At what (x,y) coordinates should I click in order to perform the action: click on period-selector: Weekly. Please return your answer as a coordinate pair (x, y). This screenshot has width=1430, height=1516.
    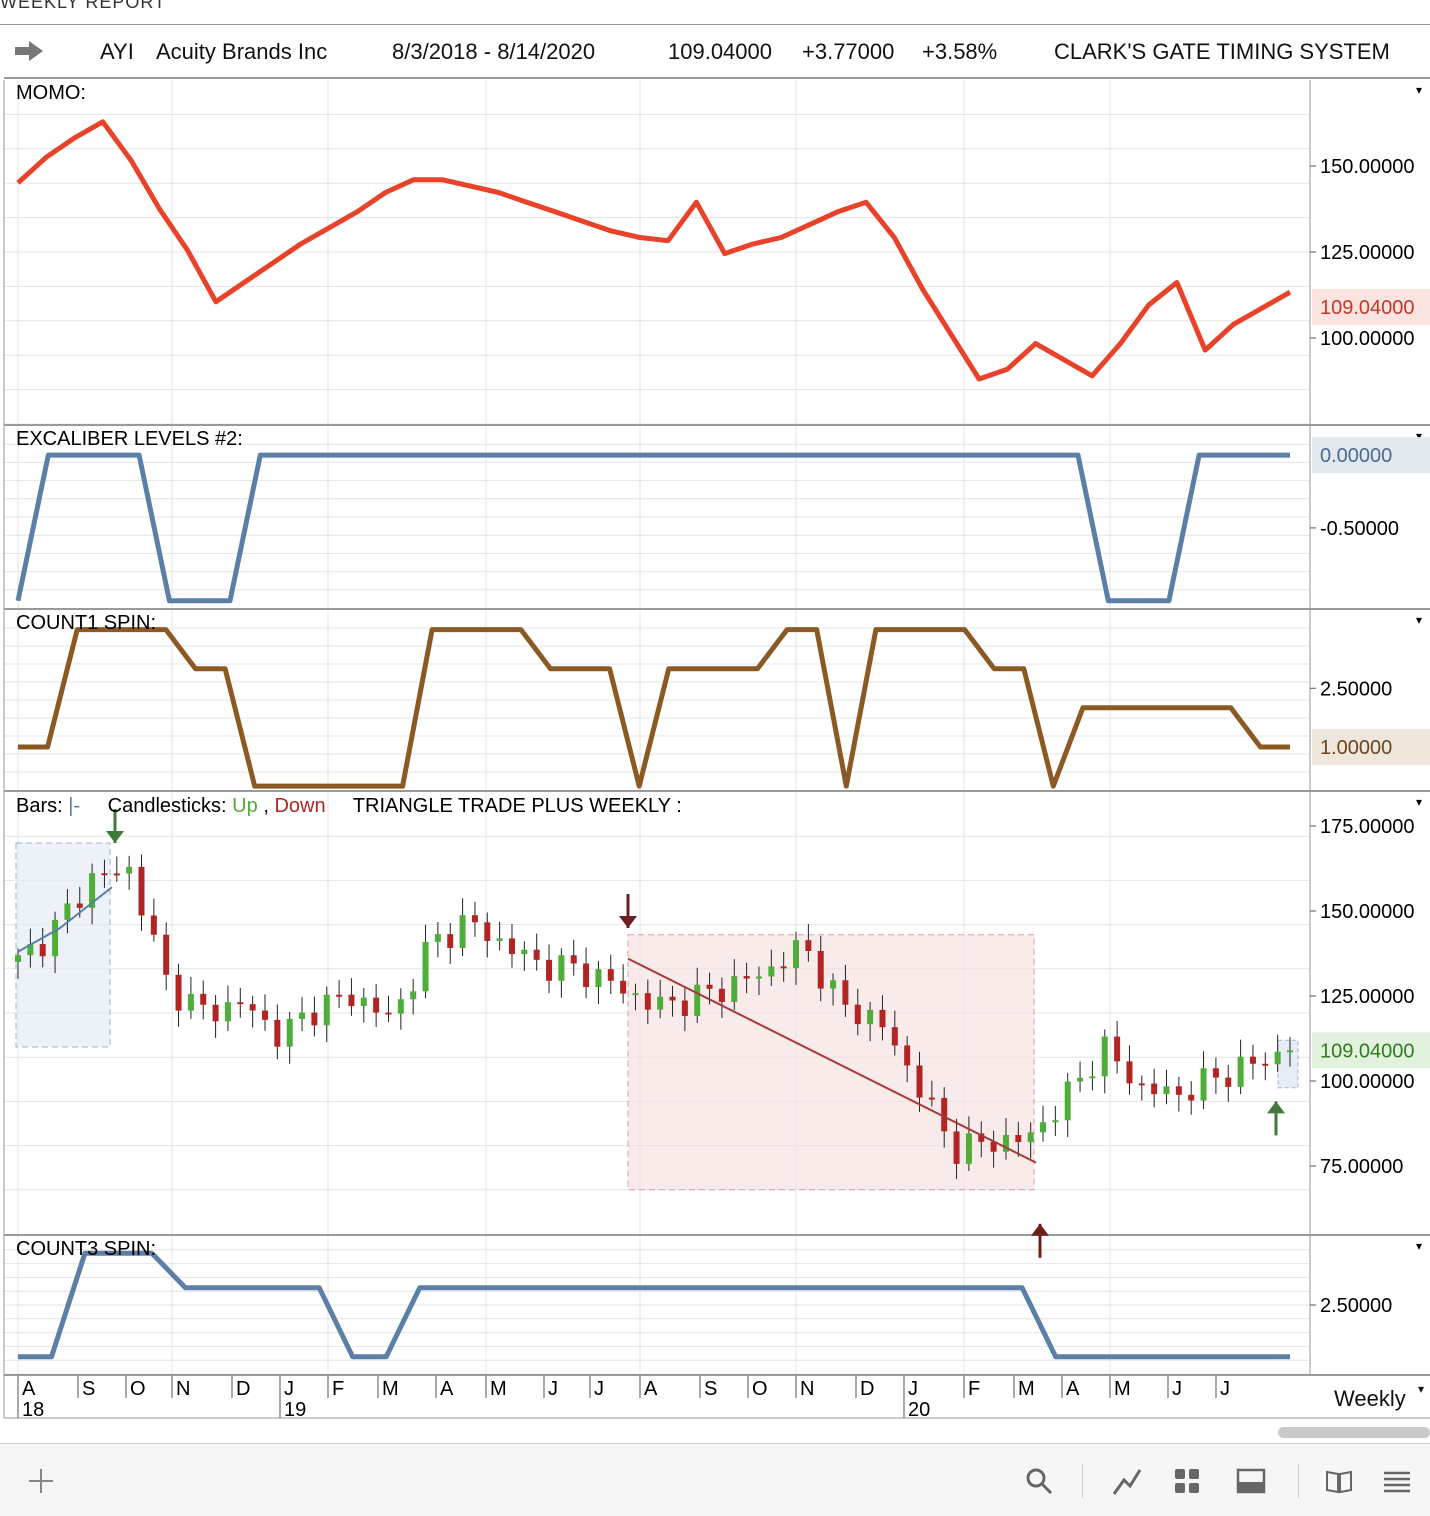
    Looking at the image, I should click on (1370, 1398).